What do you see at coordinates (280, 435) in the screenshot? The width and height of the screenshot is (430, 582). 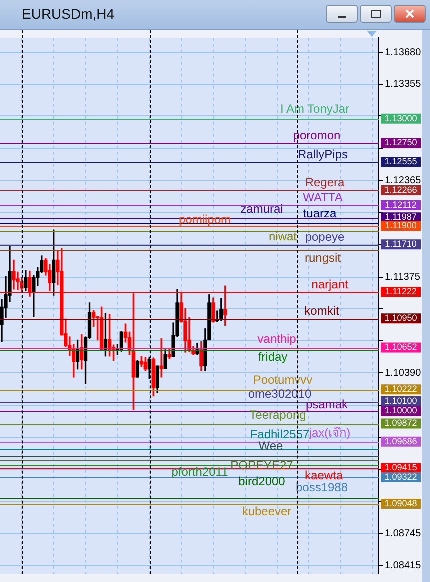 I see `ref-line-label: Fadhil2557` at bounding box center [280, 435].